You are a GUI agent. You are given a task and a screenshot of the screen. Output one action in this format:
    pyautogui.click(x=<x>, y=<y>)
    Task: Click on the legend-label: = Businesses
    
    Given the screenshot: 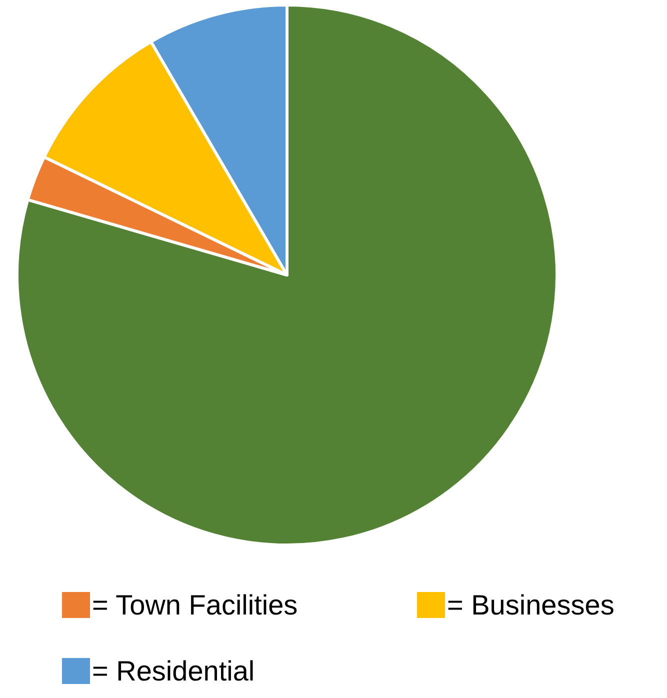 What is the action you would take?
    pyautogui.click(x=530, y=605)
    